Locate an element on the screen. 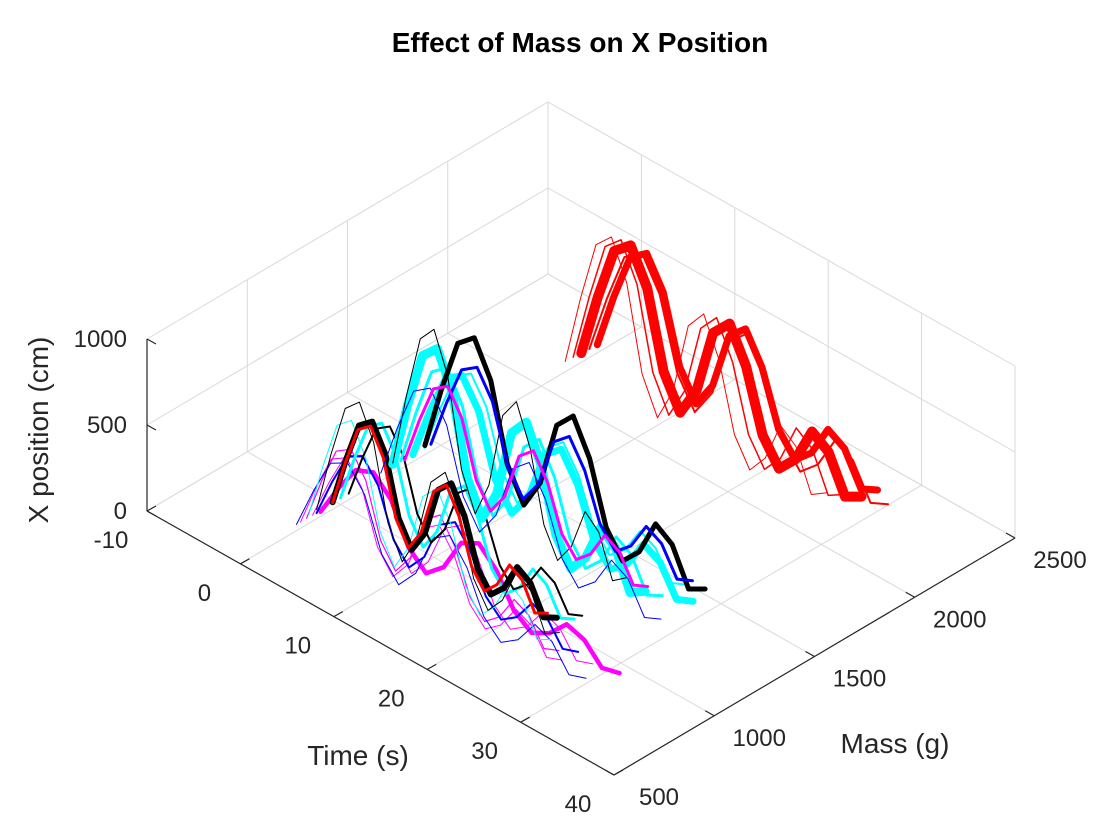 This screenshot has height=840, width=1120. x-tick-label: 10 is located at coordinates (297, 646).